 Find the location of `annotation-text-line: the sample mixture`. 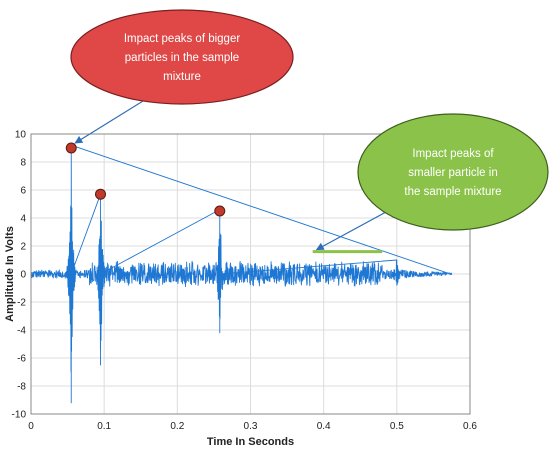

annotation-text-line: the sample mixture is located at coordinates (452, 192).